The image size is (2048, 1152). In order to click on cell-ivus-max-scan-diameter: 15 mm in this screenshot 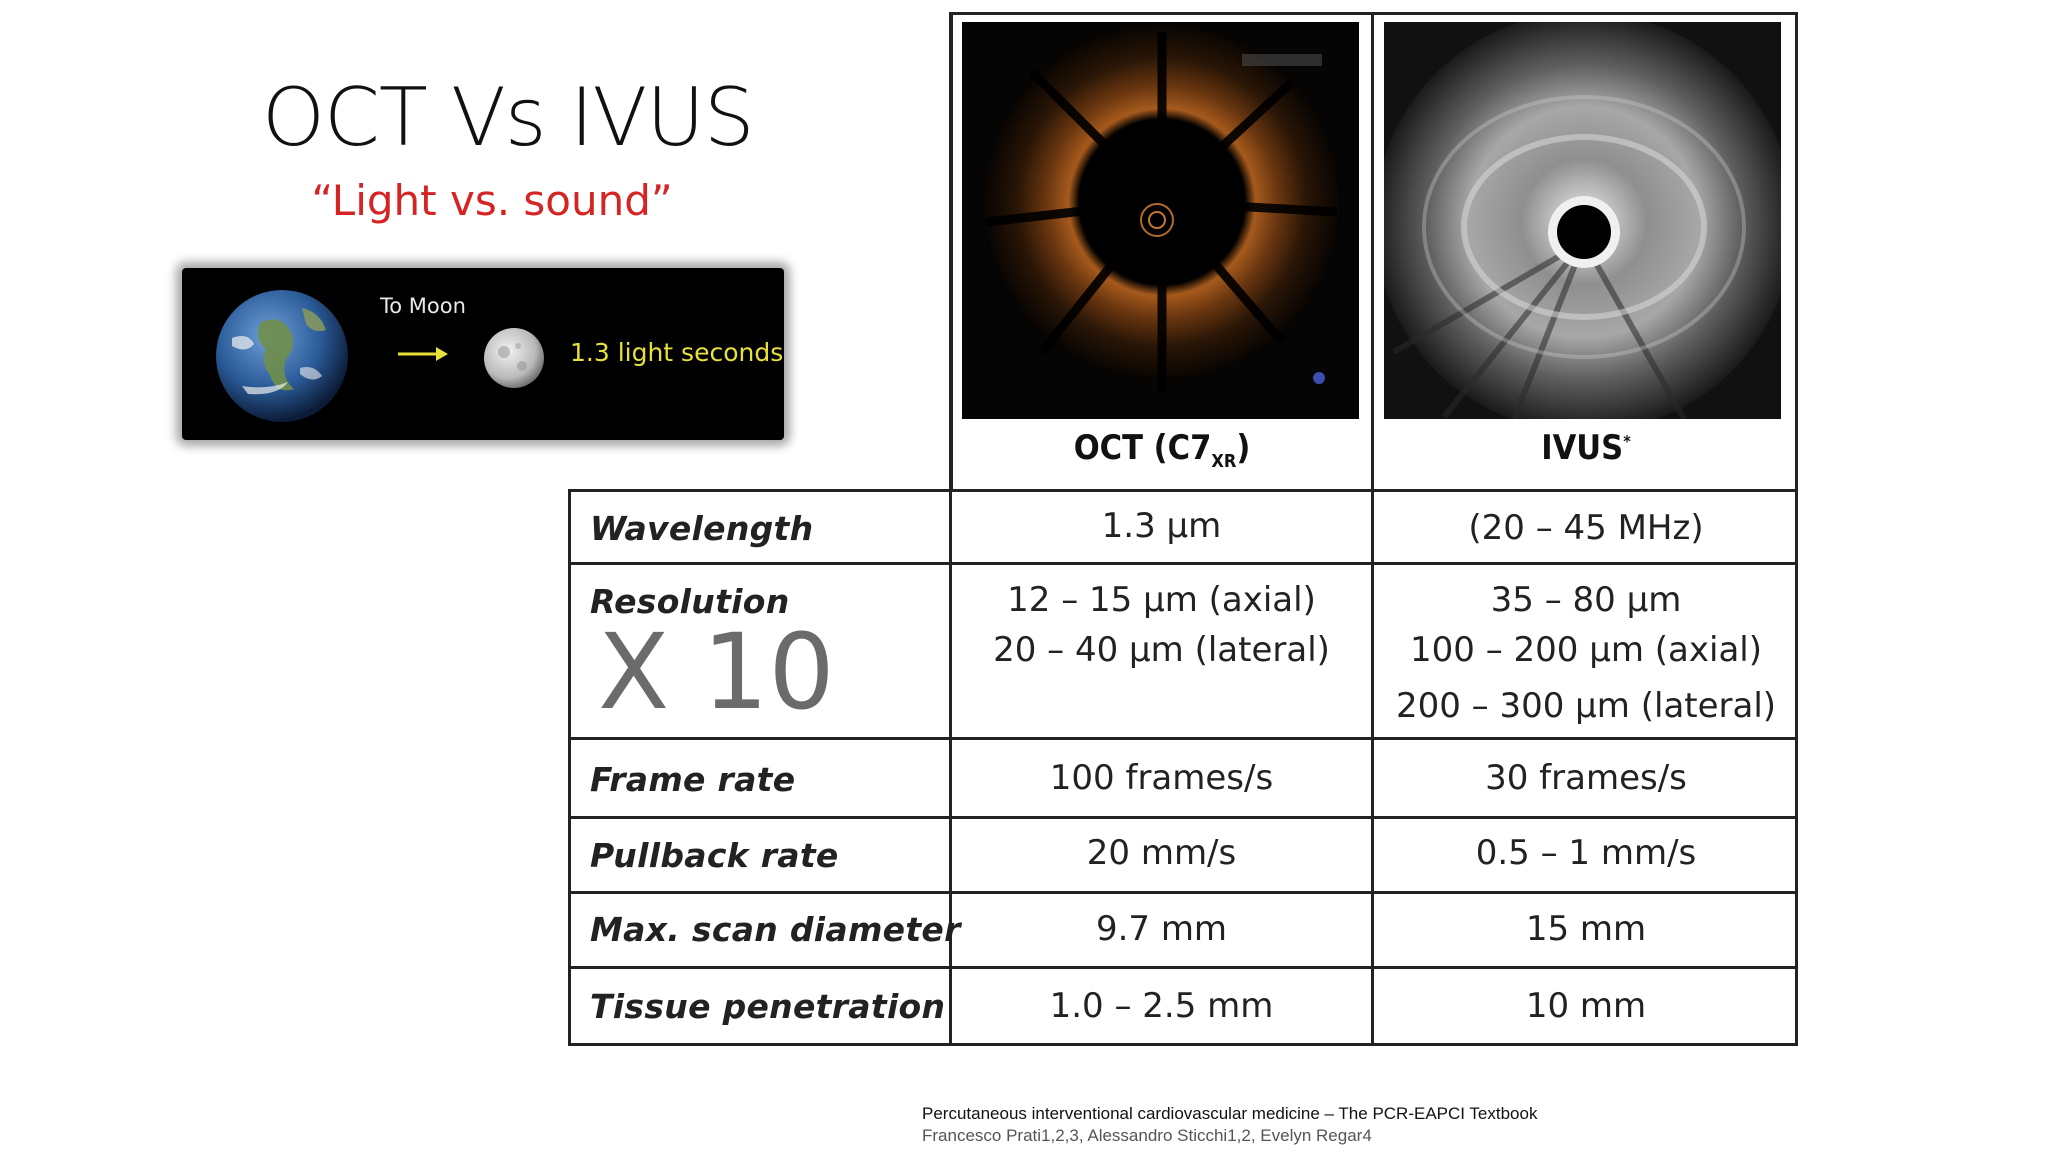, I will do `click(1586, 929)`.